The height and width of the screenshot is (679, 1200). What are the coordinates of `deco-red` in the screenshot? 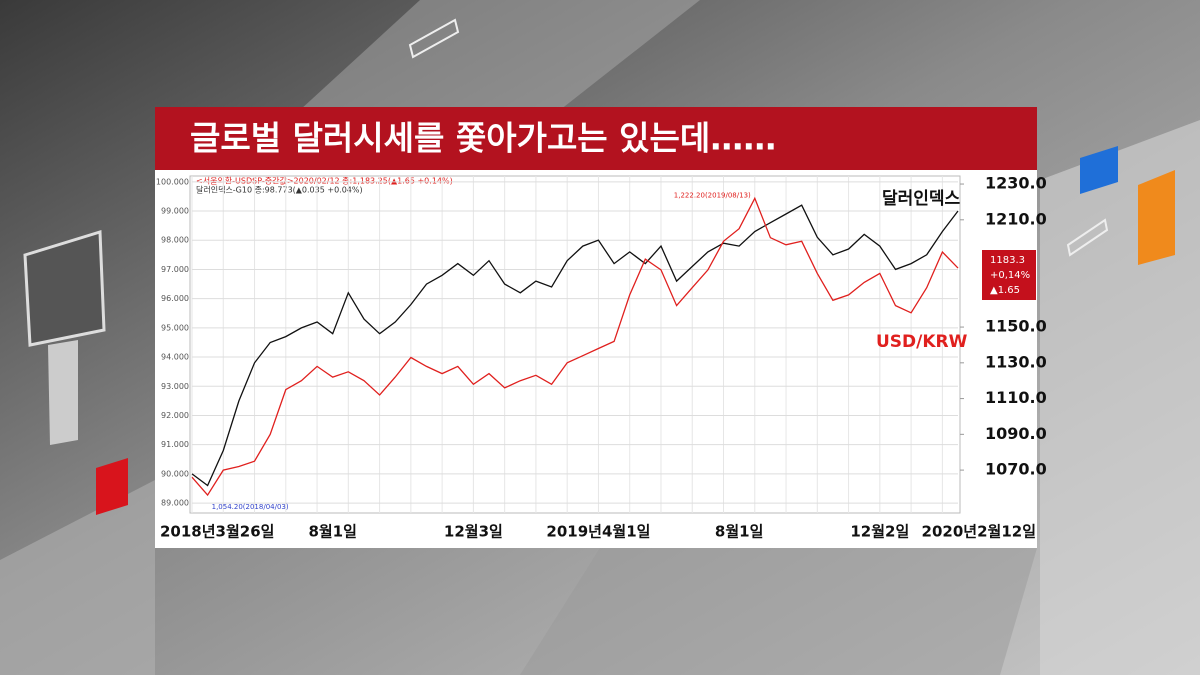 It's located at (112, 486).